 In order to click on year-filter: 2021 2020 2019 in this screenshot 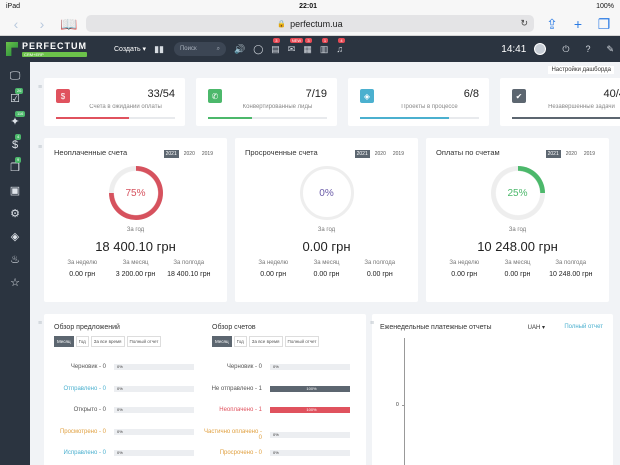, I will do `click(189, 154)`.